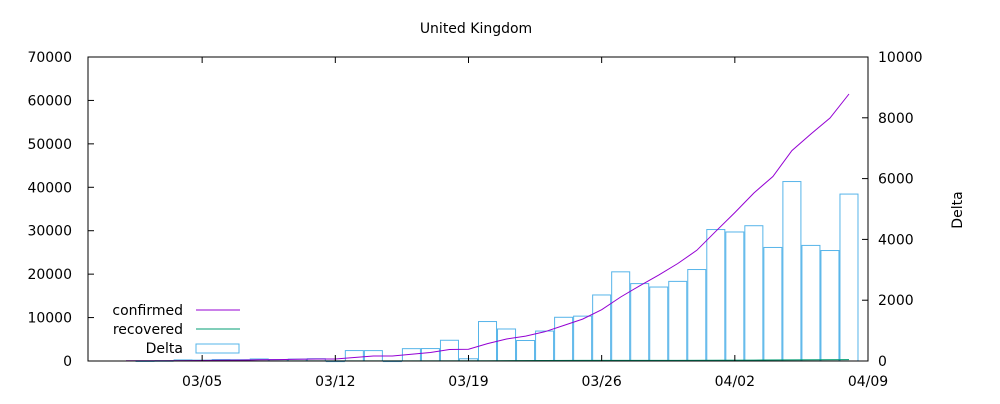 The image size is (1000, 404). Describe the element at coordinates (335, 382) in the screenshot. I see `x-tick-label: 03/12` at that location.